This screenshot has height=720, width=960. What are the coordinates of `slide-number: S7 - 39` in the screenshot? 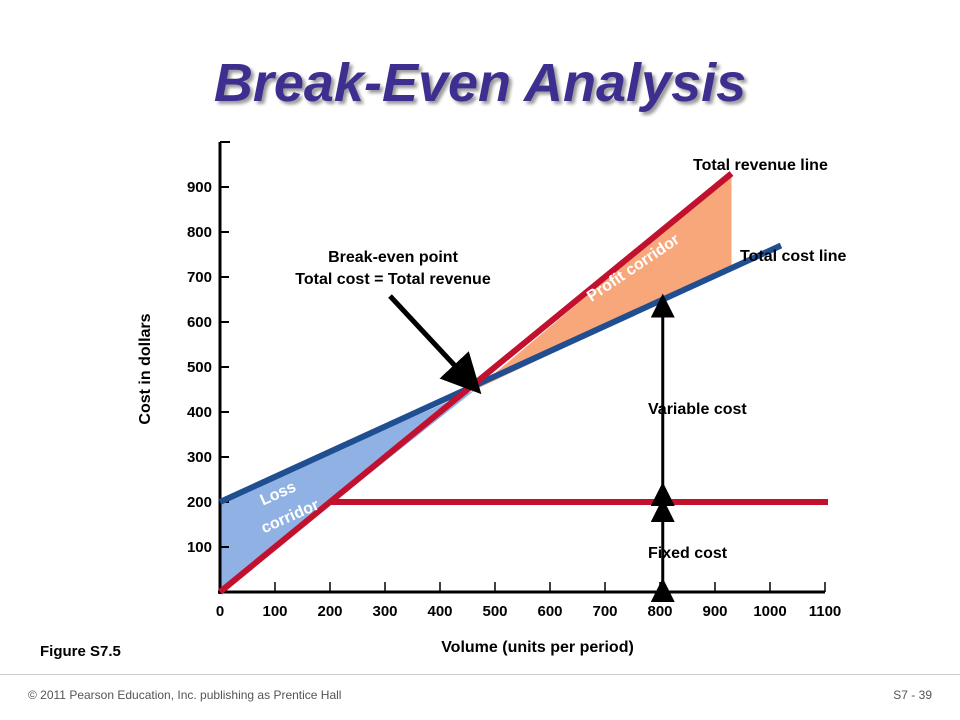 It's located at (912, 695).